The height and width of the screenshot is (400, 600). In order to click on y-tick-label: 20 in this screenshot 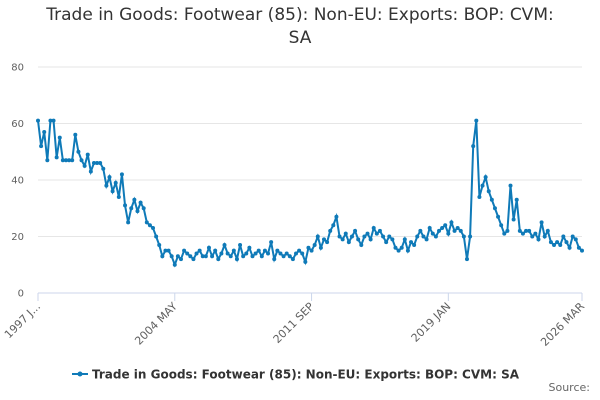, I will do `click(17, 237)`.